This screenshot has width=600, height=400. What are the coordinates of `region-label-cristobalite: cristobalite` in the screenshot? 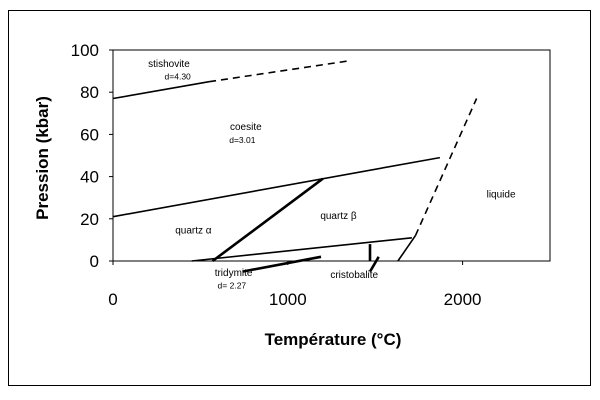 It's located at (354, 275).